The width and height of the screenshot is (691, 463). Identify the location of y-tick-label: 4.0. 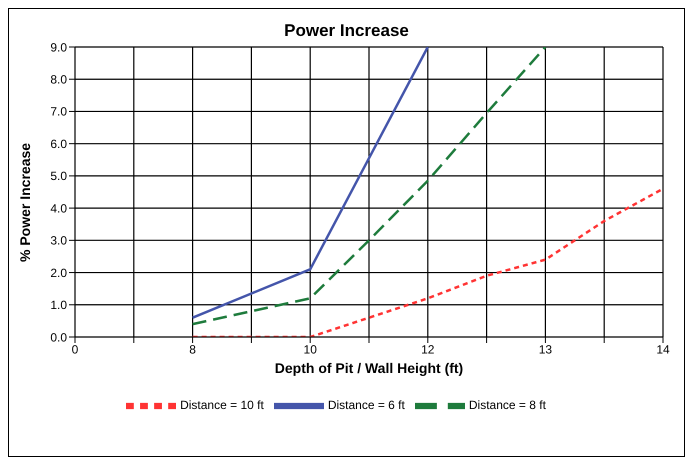
(59, 208).